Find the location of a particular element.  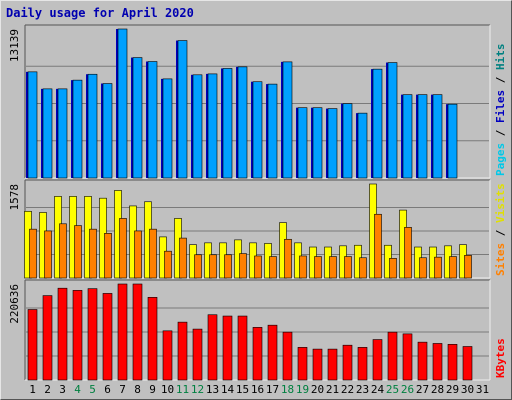

x-axis-day-label: 29 is located at coordinates (452, 389).